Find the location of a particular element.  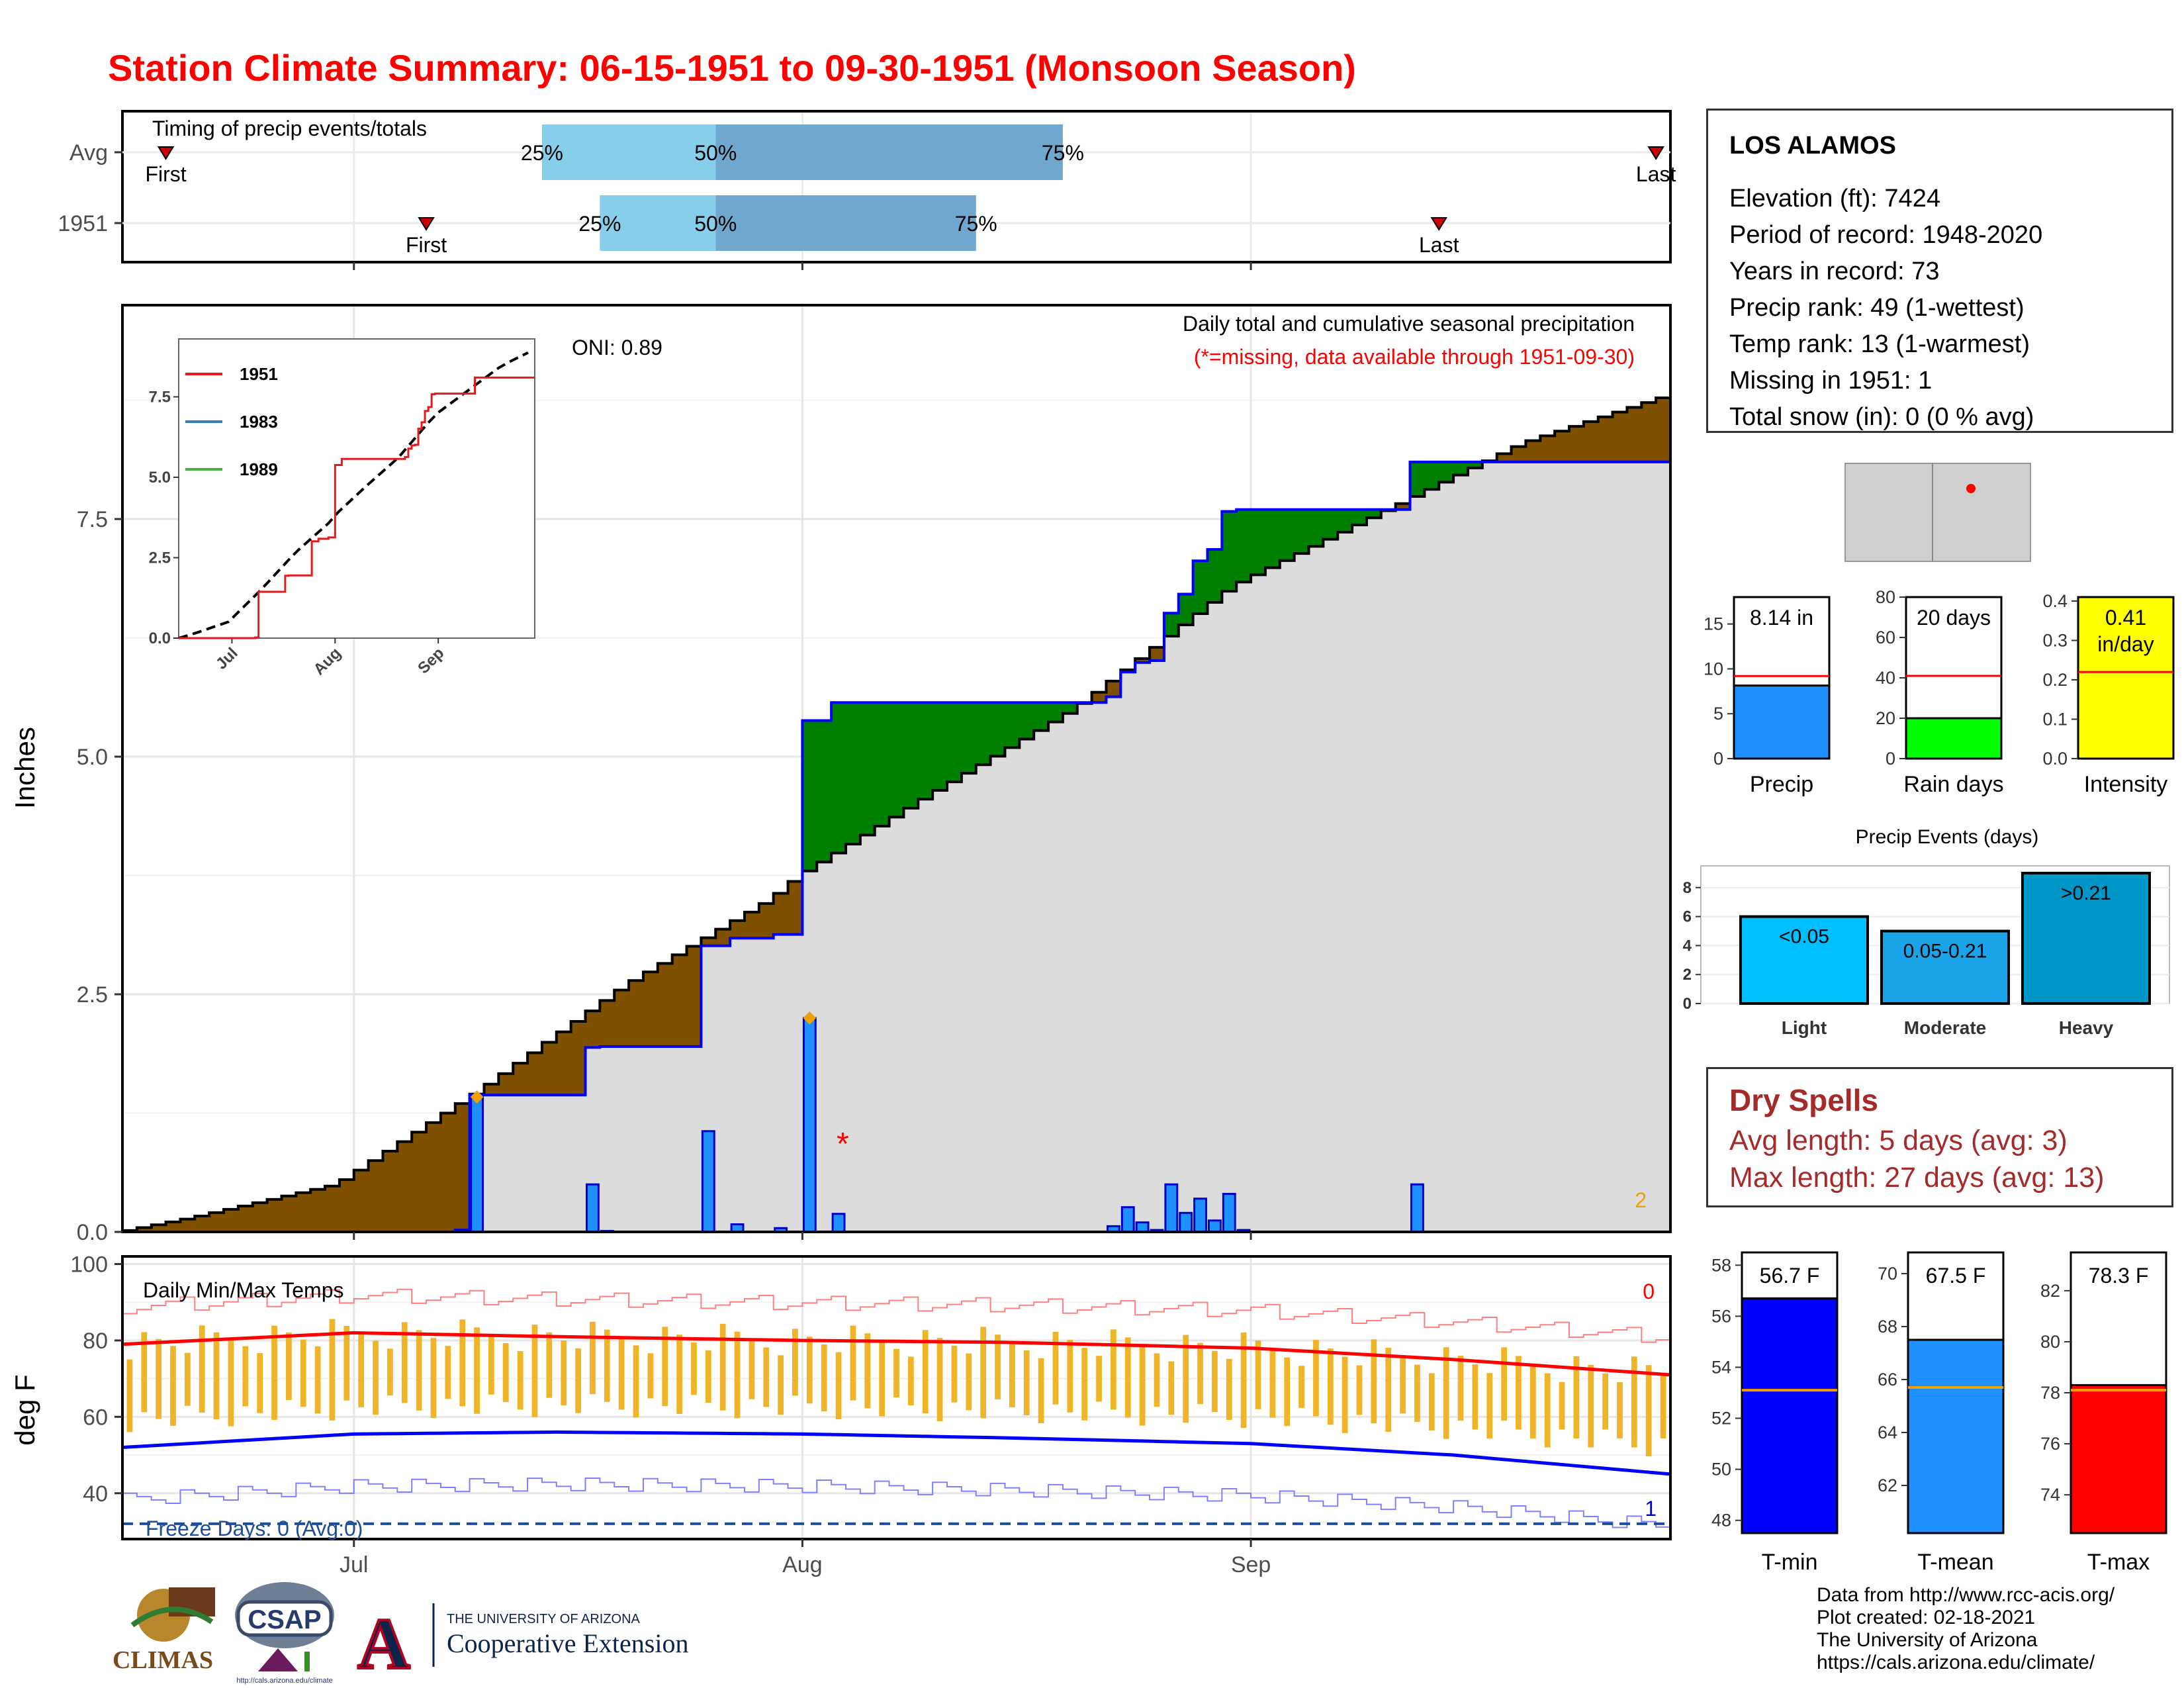

summary-ytick-label: 0.0 is located at coordinates (2055, 759).